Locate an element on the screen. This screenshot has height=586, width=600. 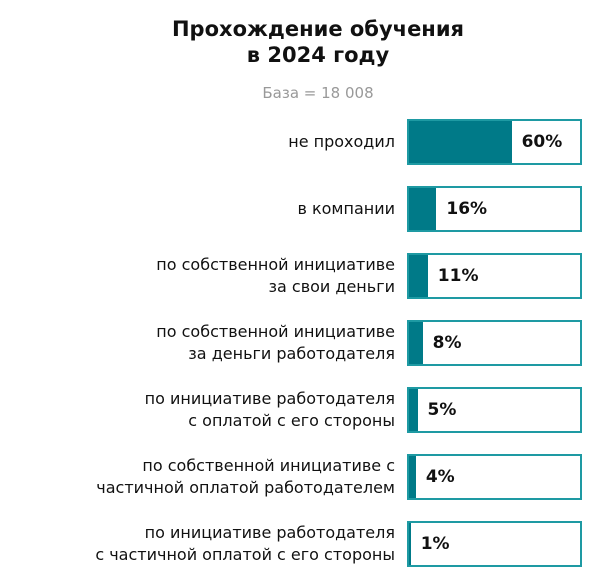
category-label-line: с оплатой с его стороны is located at coordinates (291, 420).